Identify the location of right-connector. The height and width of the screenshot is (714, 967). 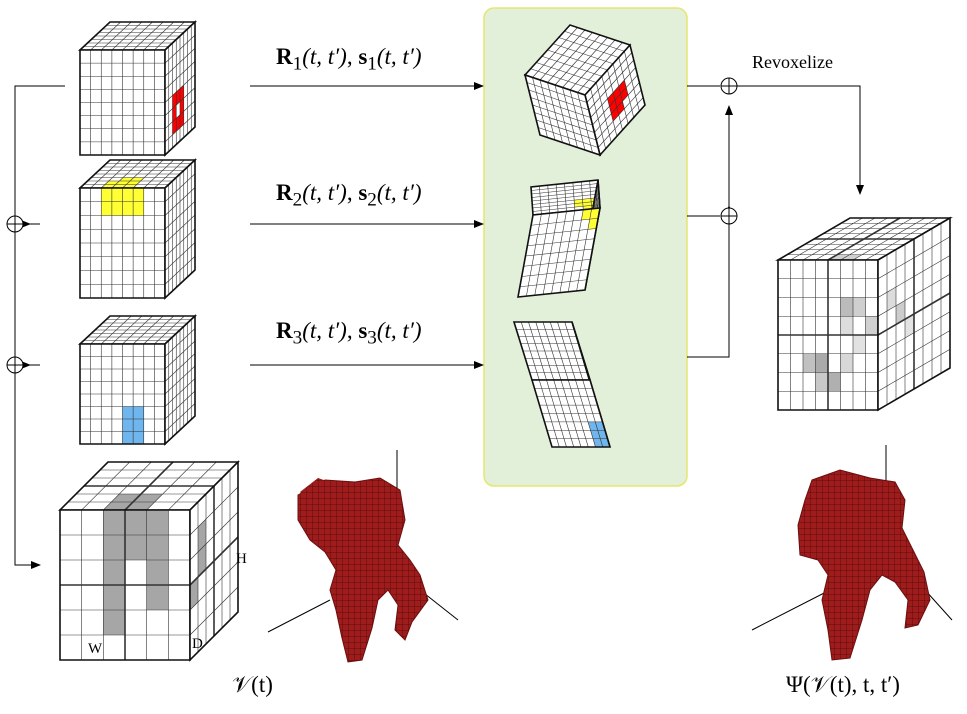
(775, 221).